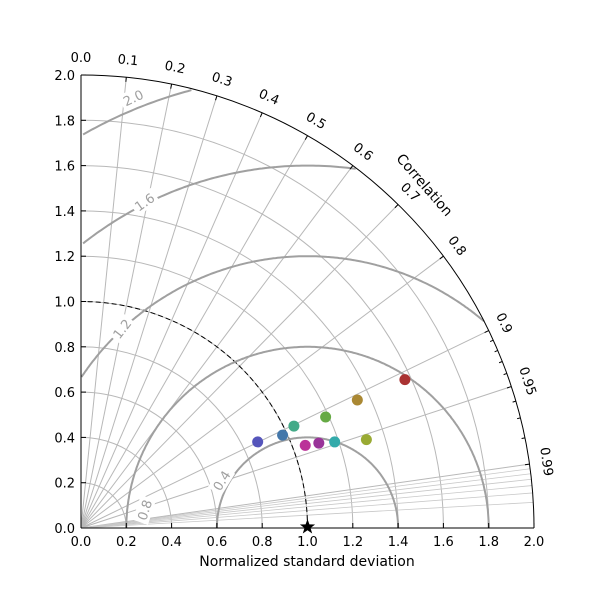 This screenshot has width=600, height=600. I want to click on y-tick-label: 2.0, so click(64, 76).